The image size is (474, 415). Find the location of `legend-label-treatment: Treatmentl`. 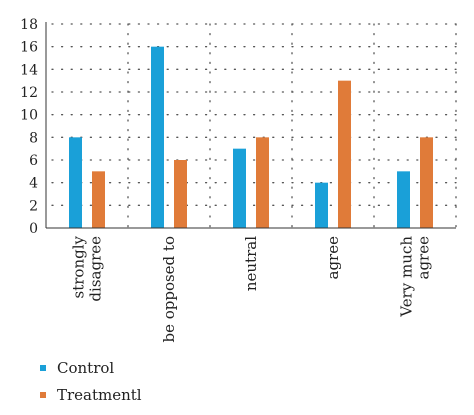

legend-label-treatment: Treatmentl is located at coordinates (99, 395).